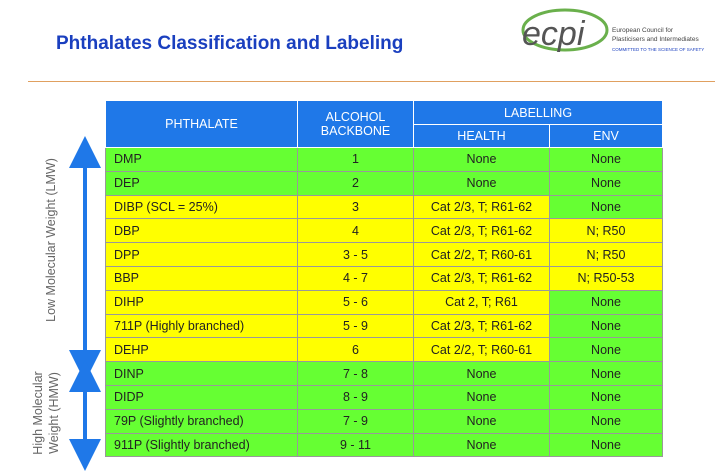 Image resolution: width=715 pixels, height=476 pixels. I want to click on table-row: DEHP 6 Cat 2/2, T; R60-61 None, so click(384, 350).